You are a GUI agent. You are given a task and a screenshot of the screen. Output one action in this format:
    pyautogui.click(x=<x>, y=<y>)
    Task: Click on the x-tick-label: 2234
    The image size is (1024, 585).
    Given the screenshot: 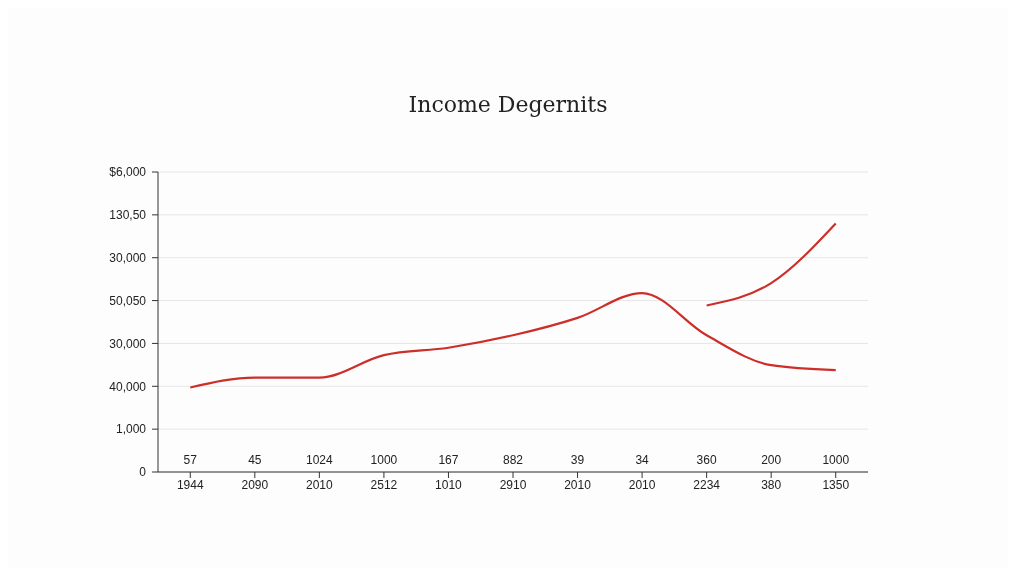 What is the action you would take?
    pyautogui.click(x=707, y=484)
    